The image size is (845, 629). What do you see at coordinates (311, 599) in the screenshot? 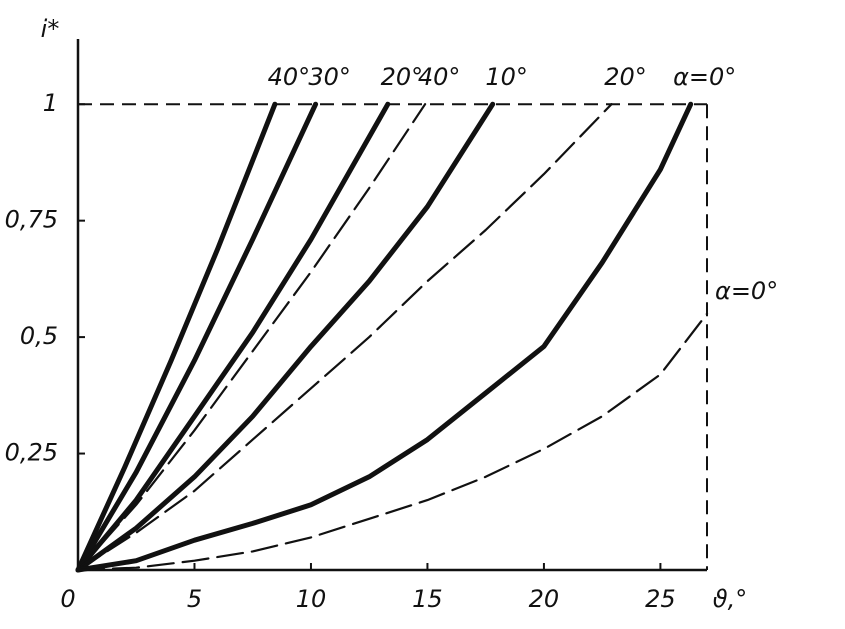
I see `x-tick-label: 10` at bounding box center [311, 599].